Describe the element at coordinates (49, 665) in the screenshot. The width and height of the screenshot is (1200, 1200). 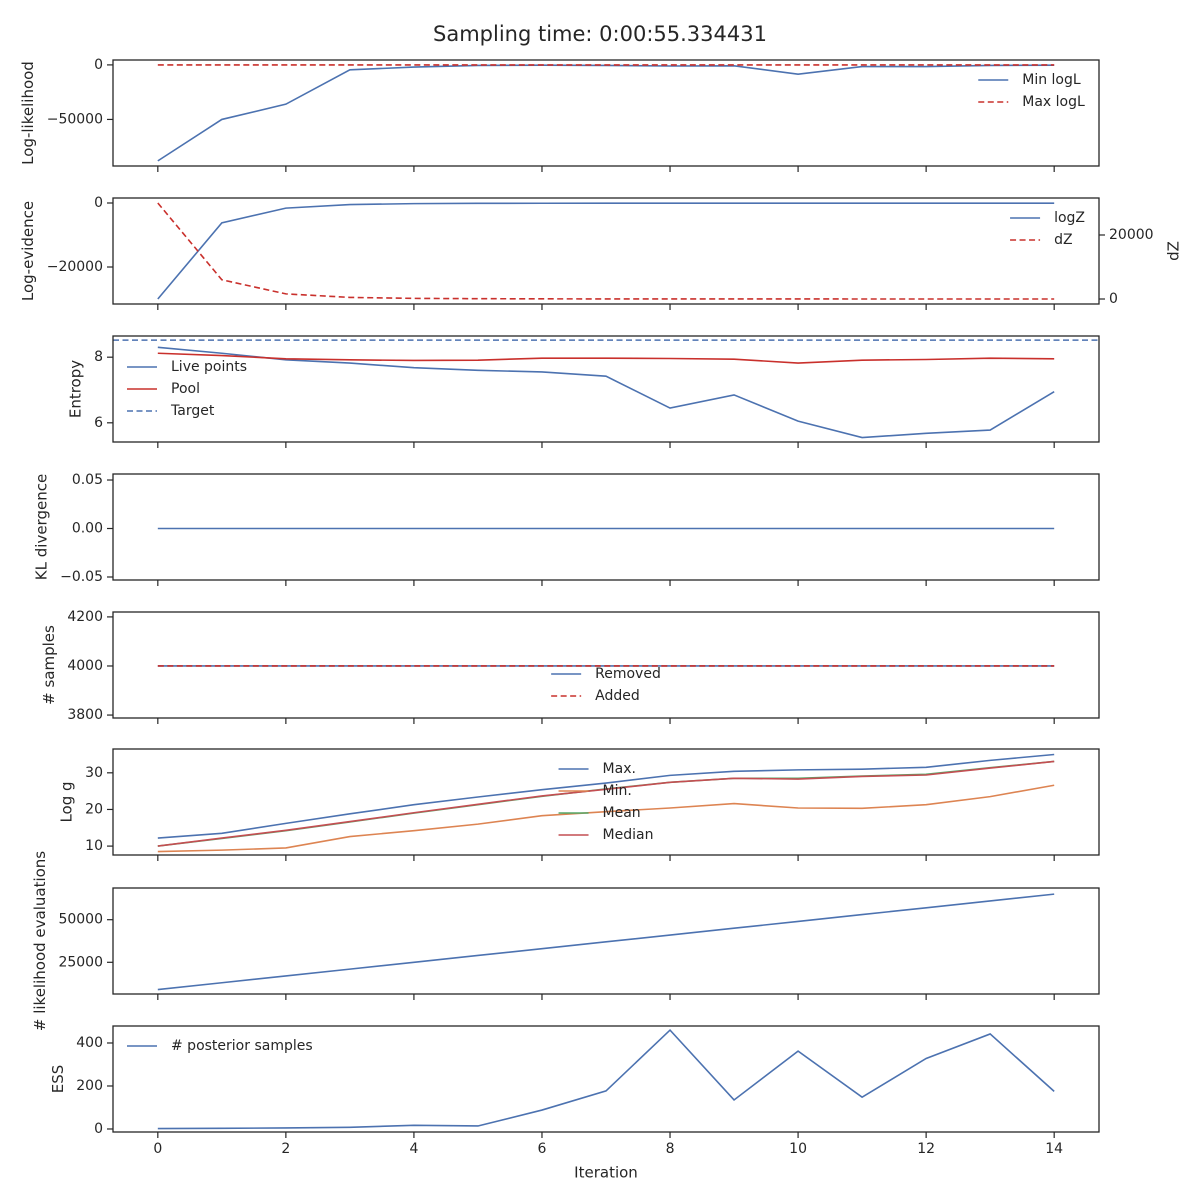
I see `y-axis-label: # samples` at that location.